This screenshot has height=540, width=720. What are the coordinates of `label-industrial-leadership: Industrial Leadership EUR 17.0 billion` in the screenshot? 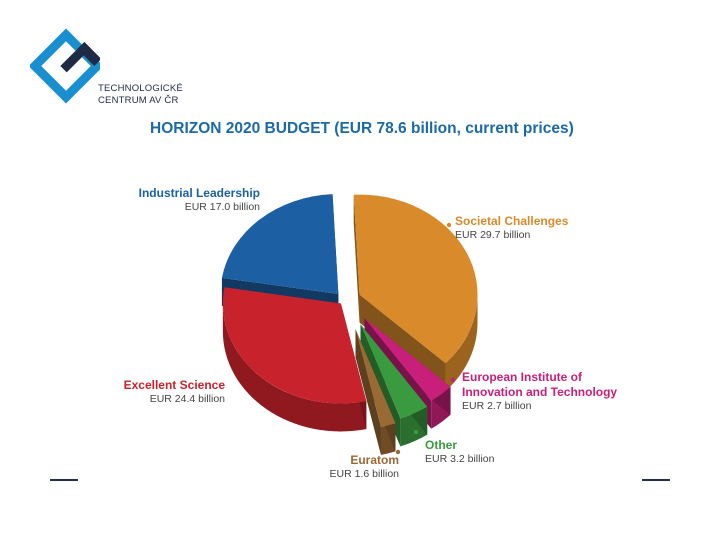 It's located at (199, 200).